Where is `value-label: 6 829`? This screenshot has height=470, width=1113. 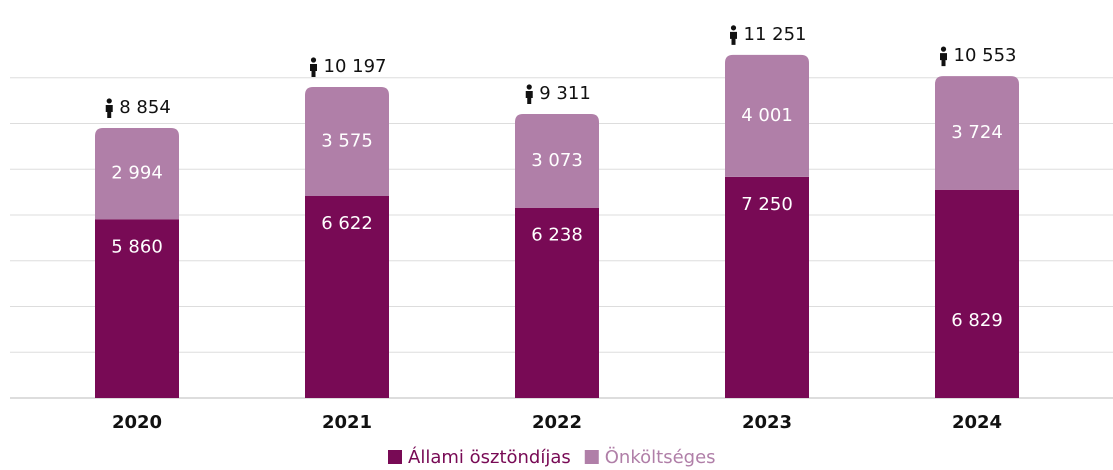
value-label: 6 829 is located at coordinates (977, 320).